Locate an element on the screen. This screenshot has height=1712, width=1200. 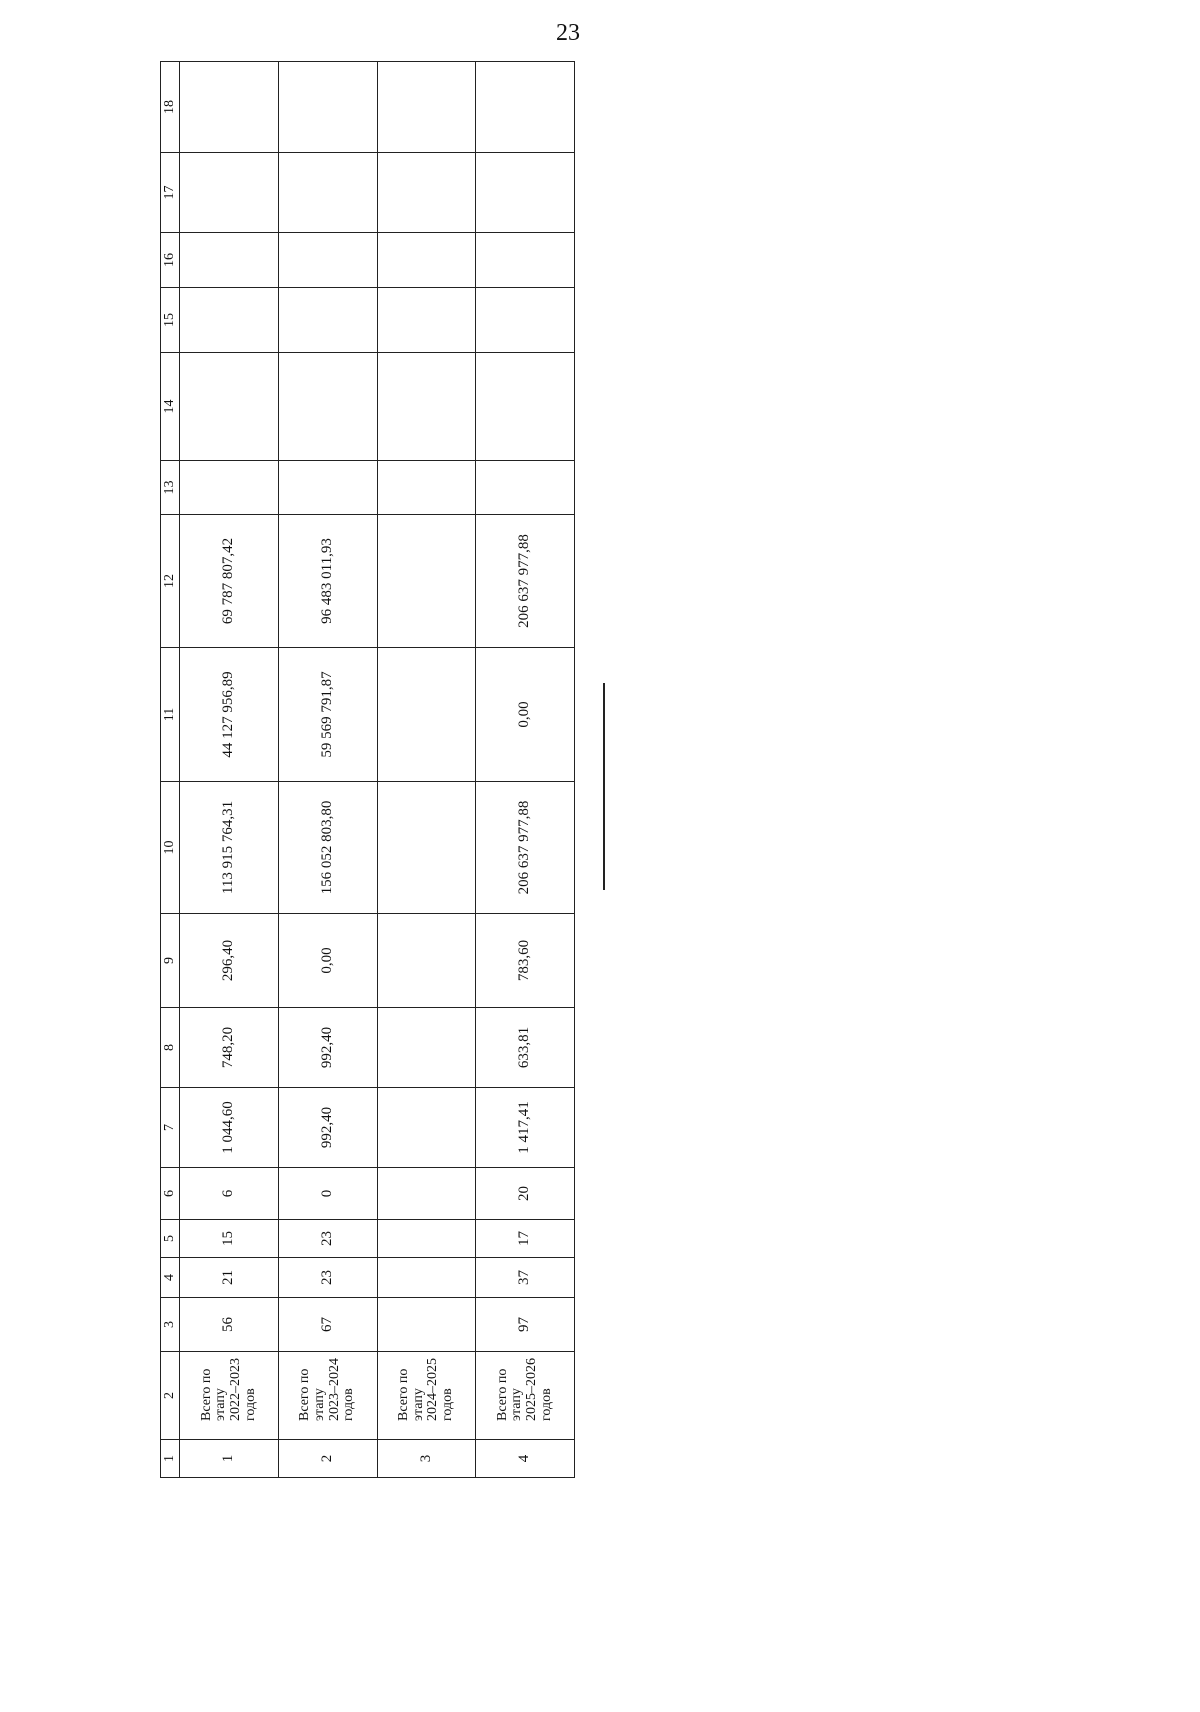
column-number-cell: 8 is located at coordinates (170, 1047).